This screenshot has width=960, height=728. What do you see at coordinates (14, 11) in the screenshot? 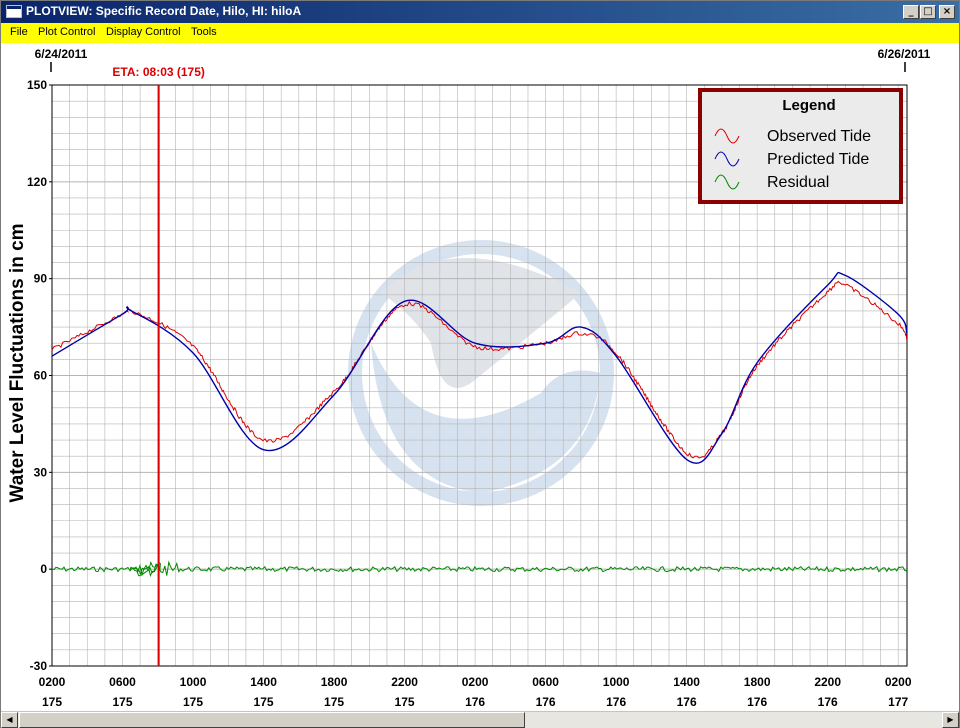
I see `app-window-icon` at bounding box center [14, 11].